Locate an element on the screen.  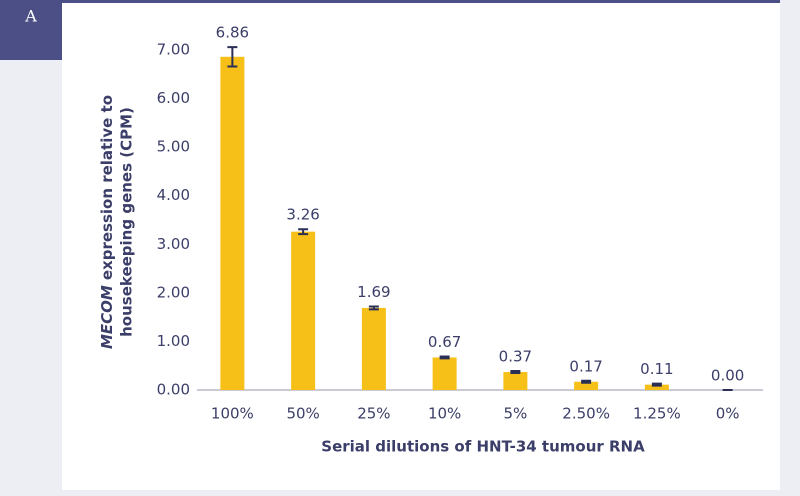
y-axis-label: MECOM expression relative to is located at coordinates (107, 222).